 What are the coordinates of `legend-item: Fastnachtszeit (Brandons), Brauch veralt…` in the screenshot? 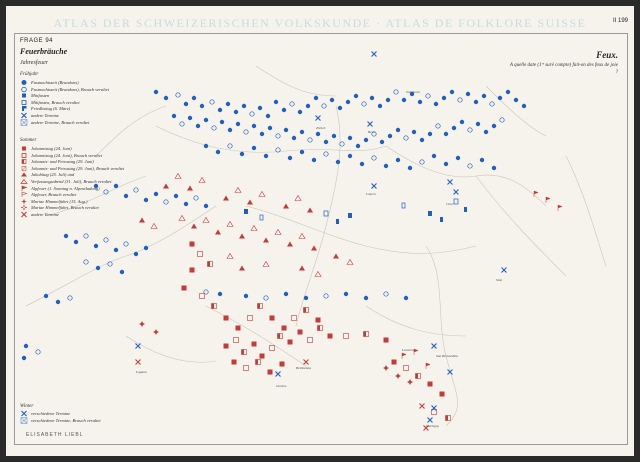 It's located at (64, 89).